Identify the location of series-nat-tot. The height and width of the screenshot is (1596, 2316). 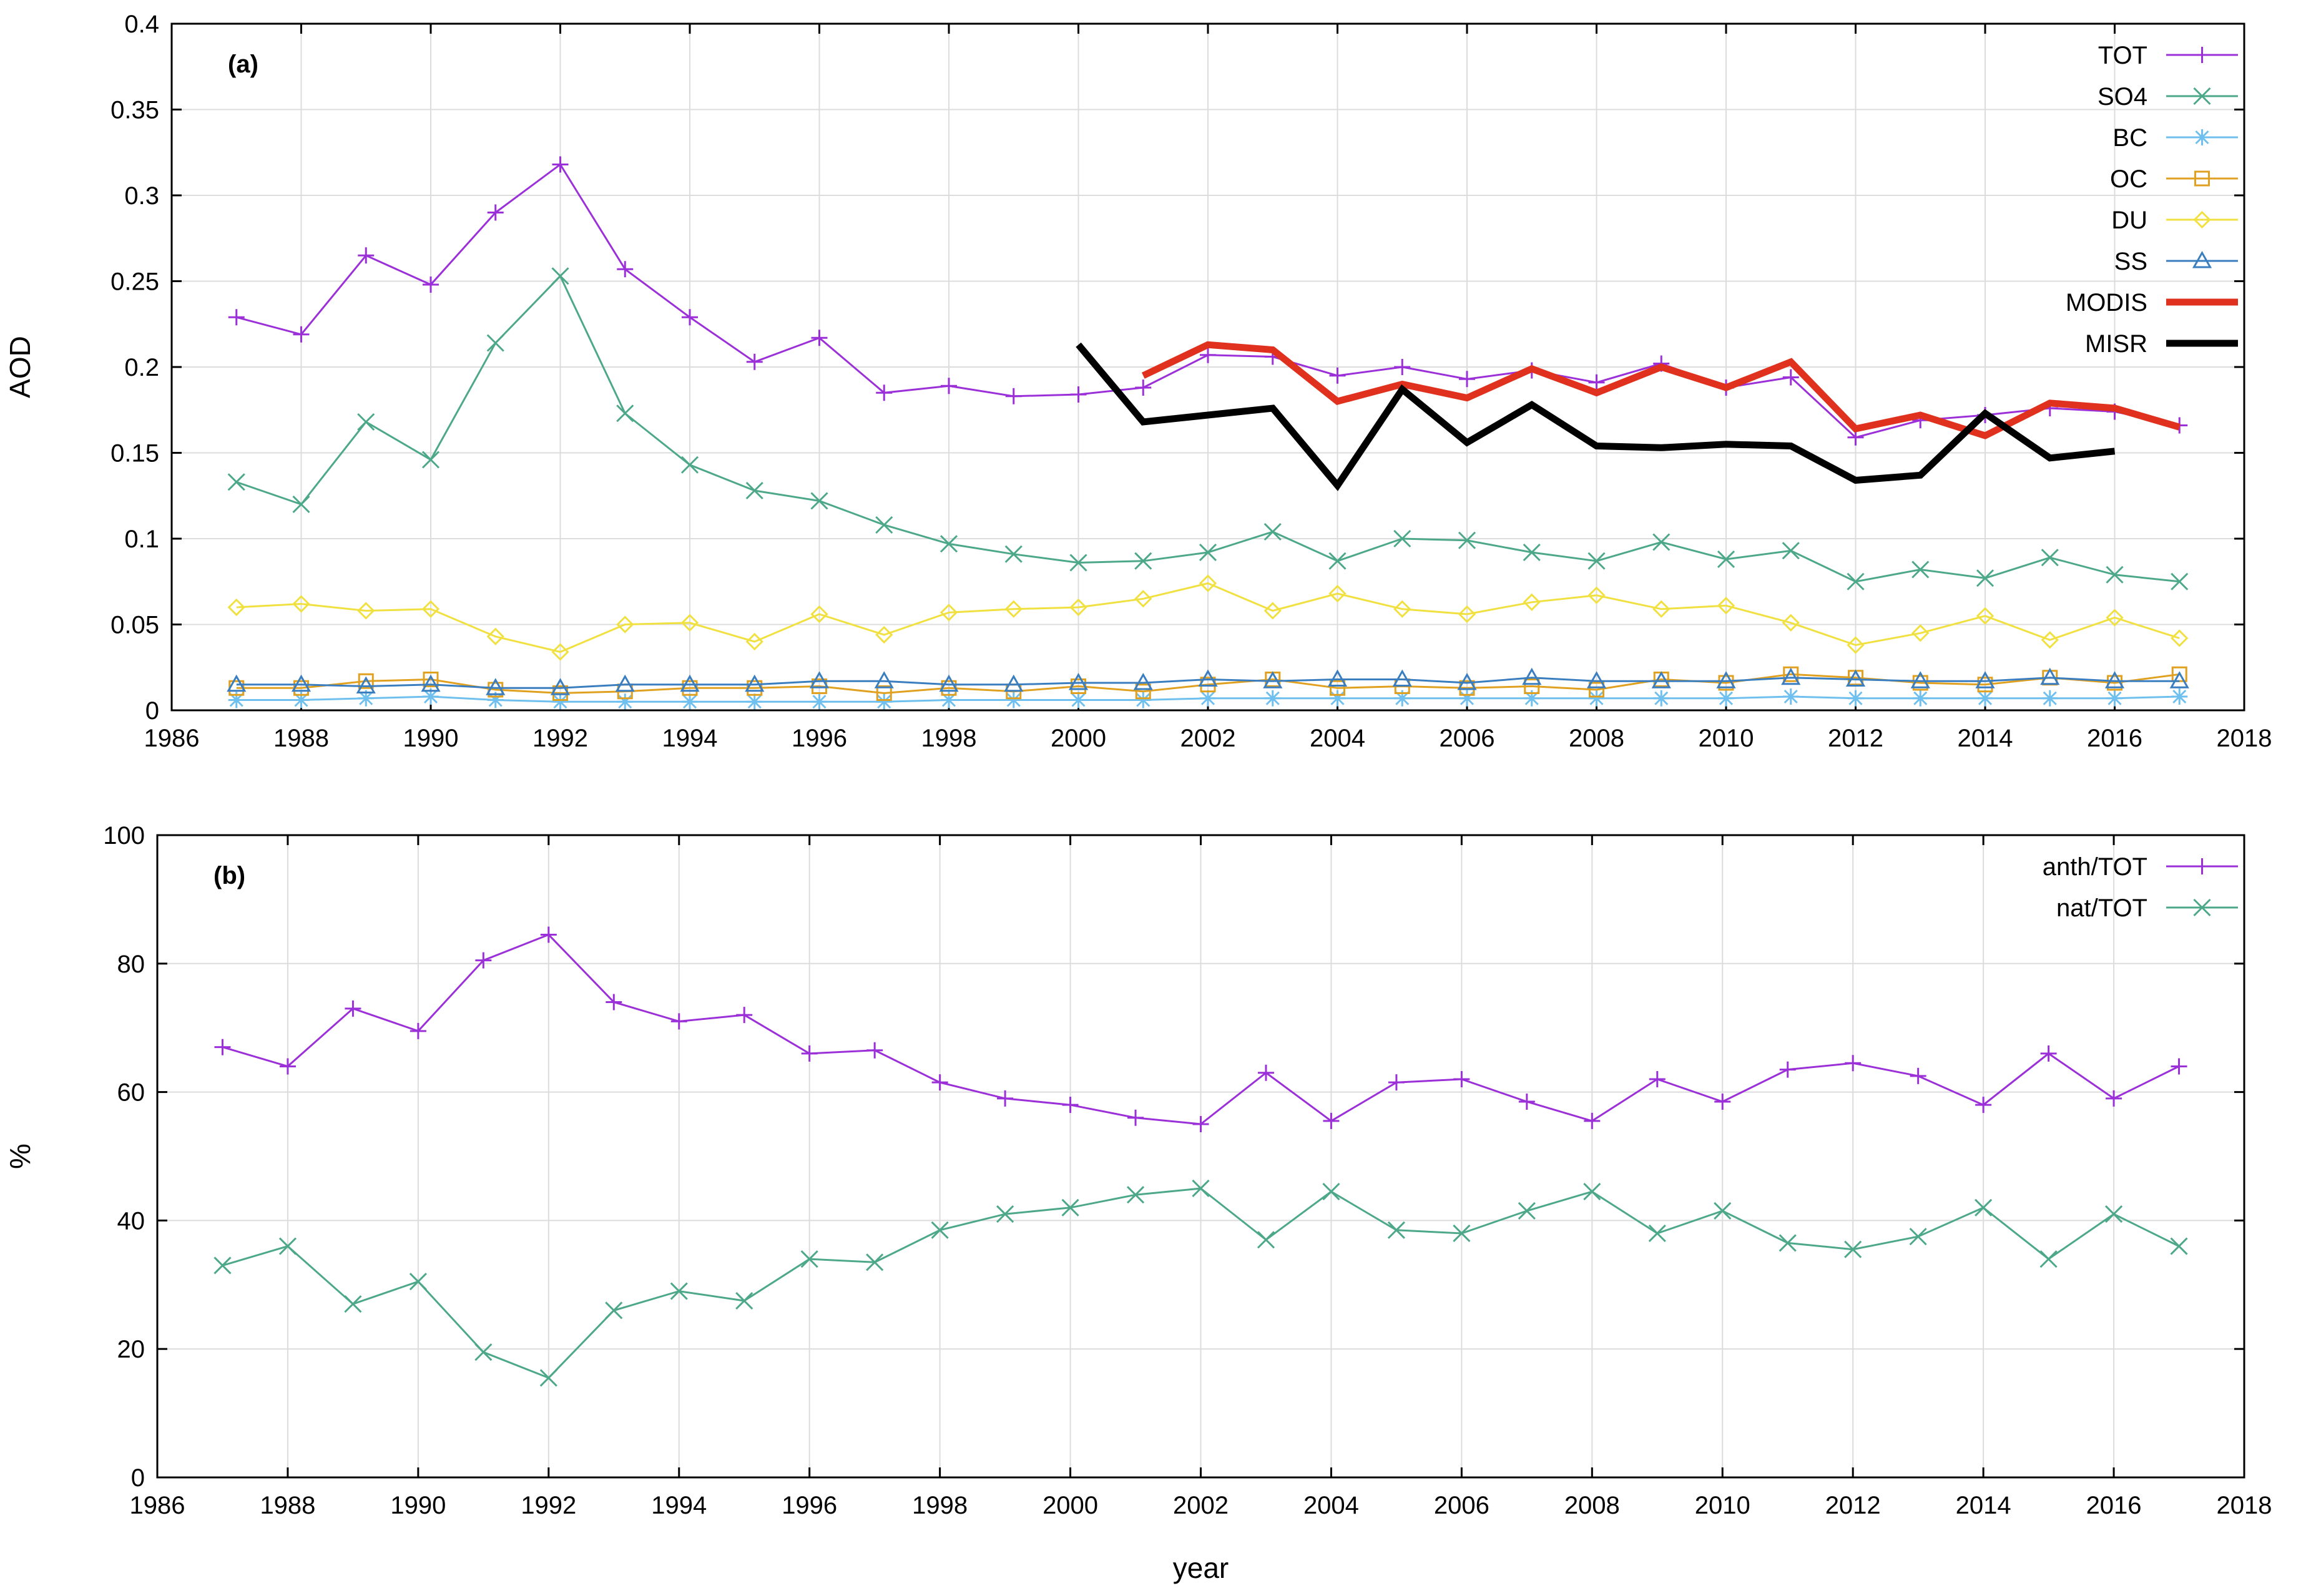
(1200, 1283).